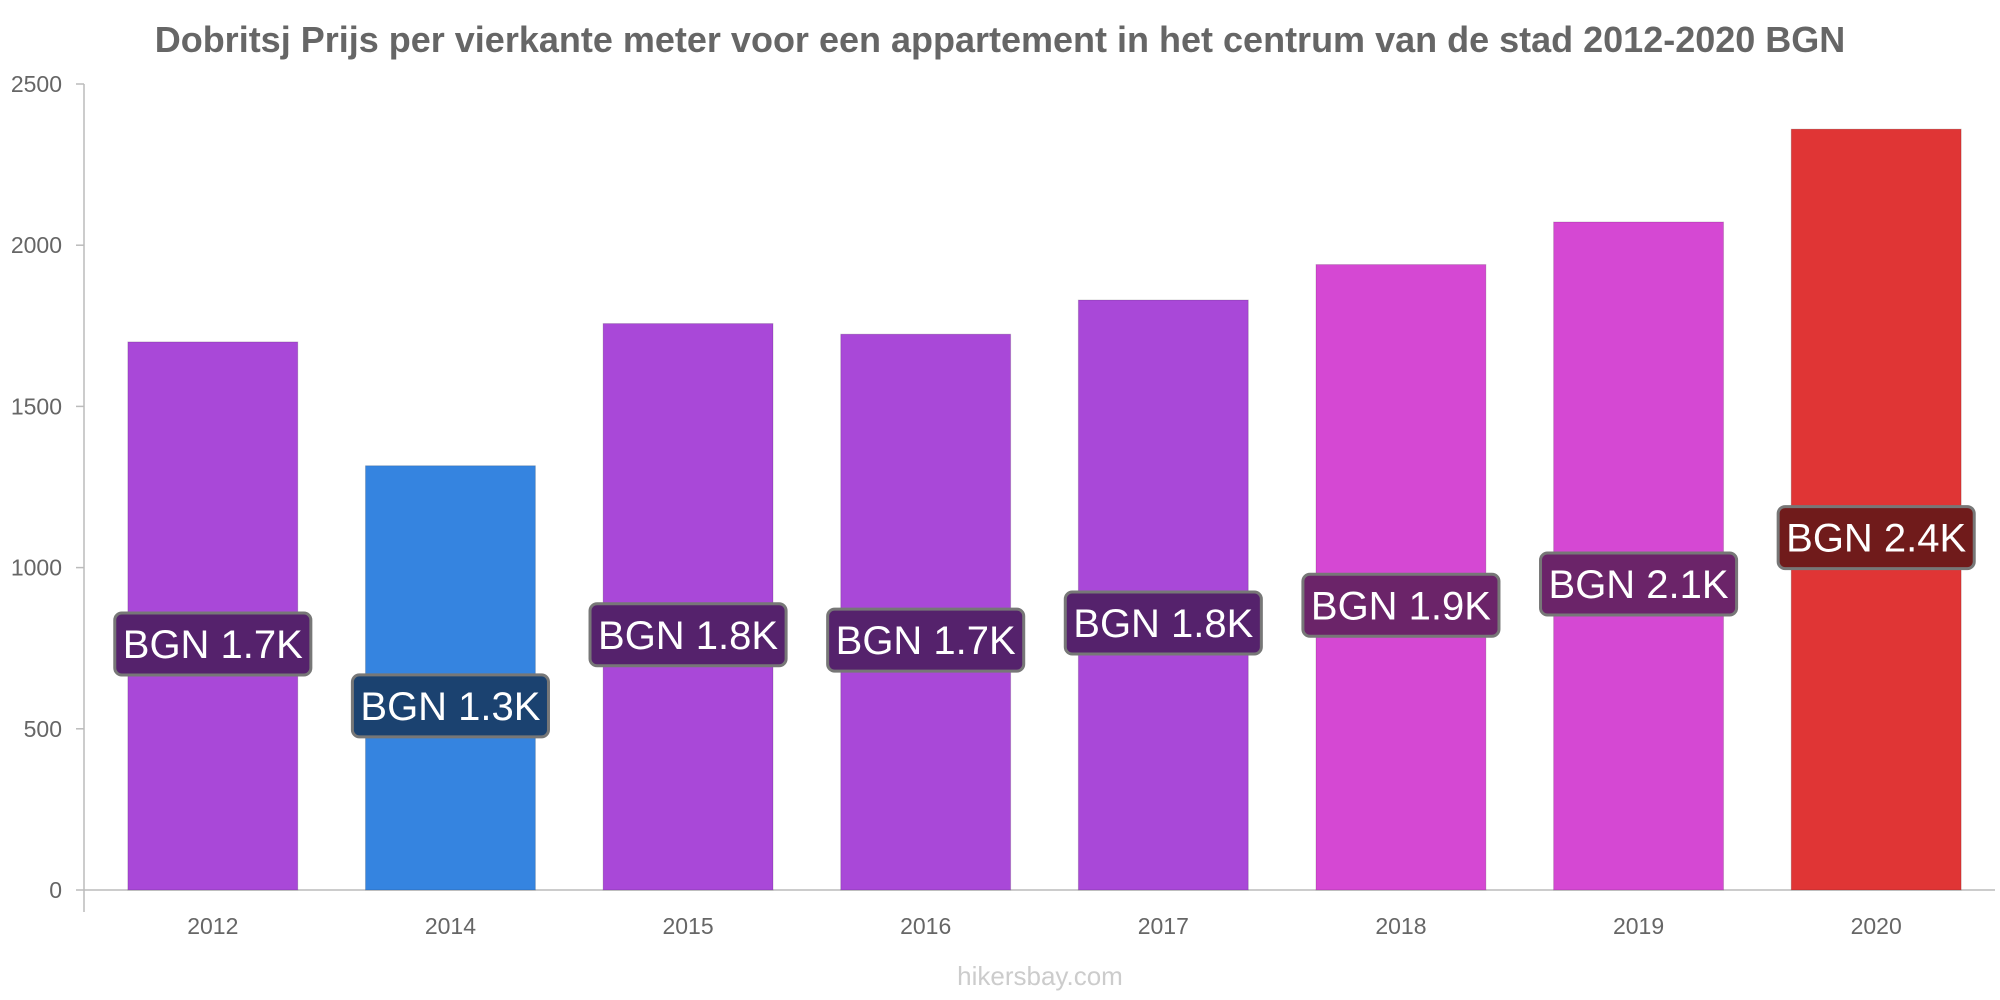 The height and width of the screenshot is (1000, 2000). What do you see at coordinates (925, 926) in the screenshot?
I see `x-tick-label: 2016` at bounding box center [925, 926].